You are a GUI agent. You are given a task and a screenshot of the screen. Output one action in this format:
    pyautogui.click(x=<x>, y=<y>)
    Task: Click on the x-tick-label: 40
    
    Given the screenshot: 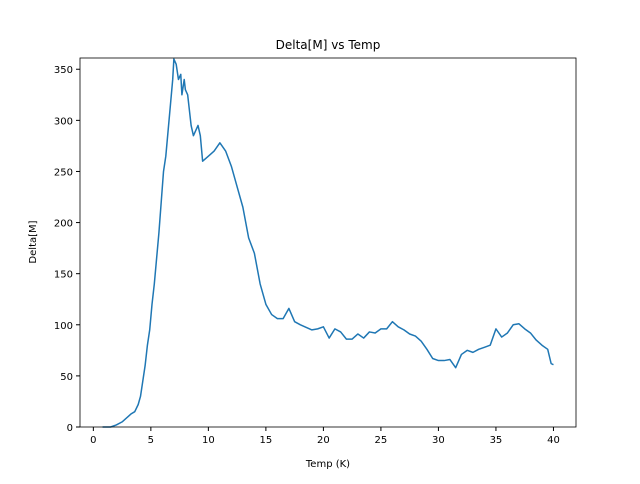 What is the action you would take?
    pyautogui.click(x=553, y=440)
    